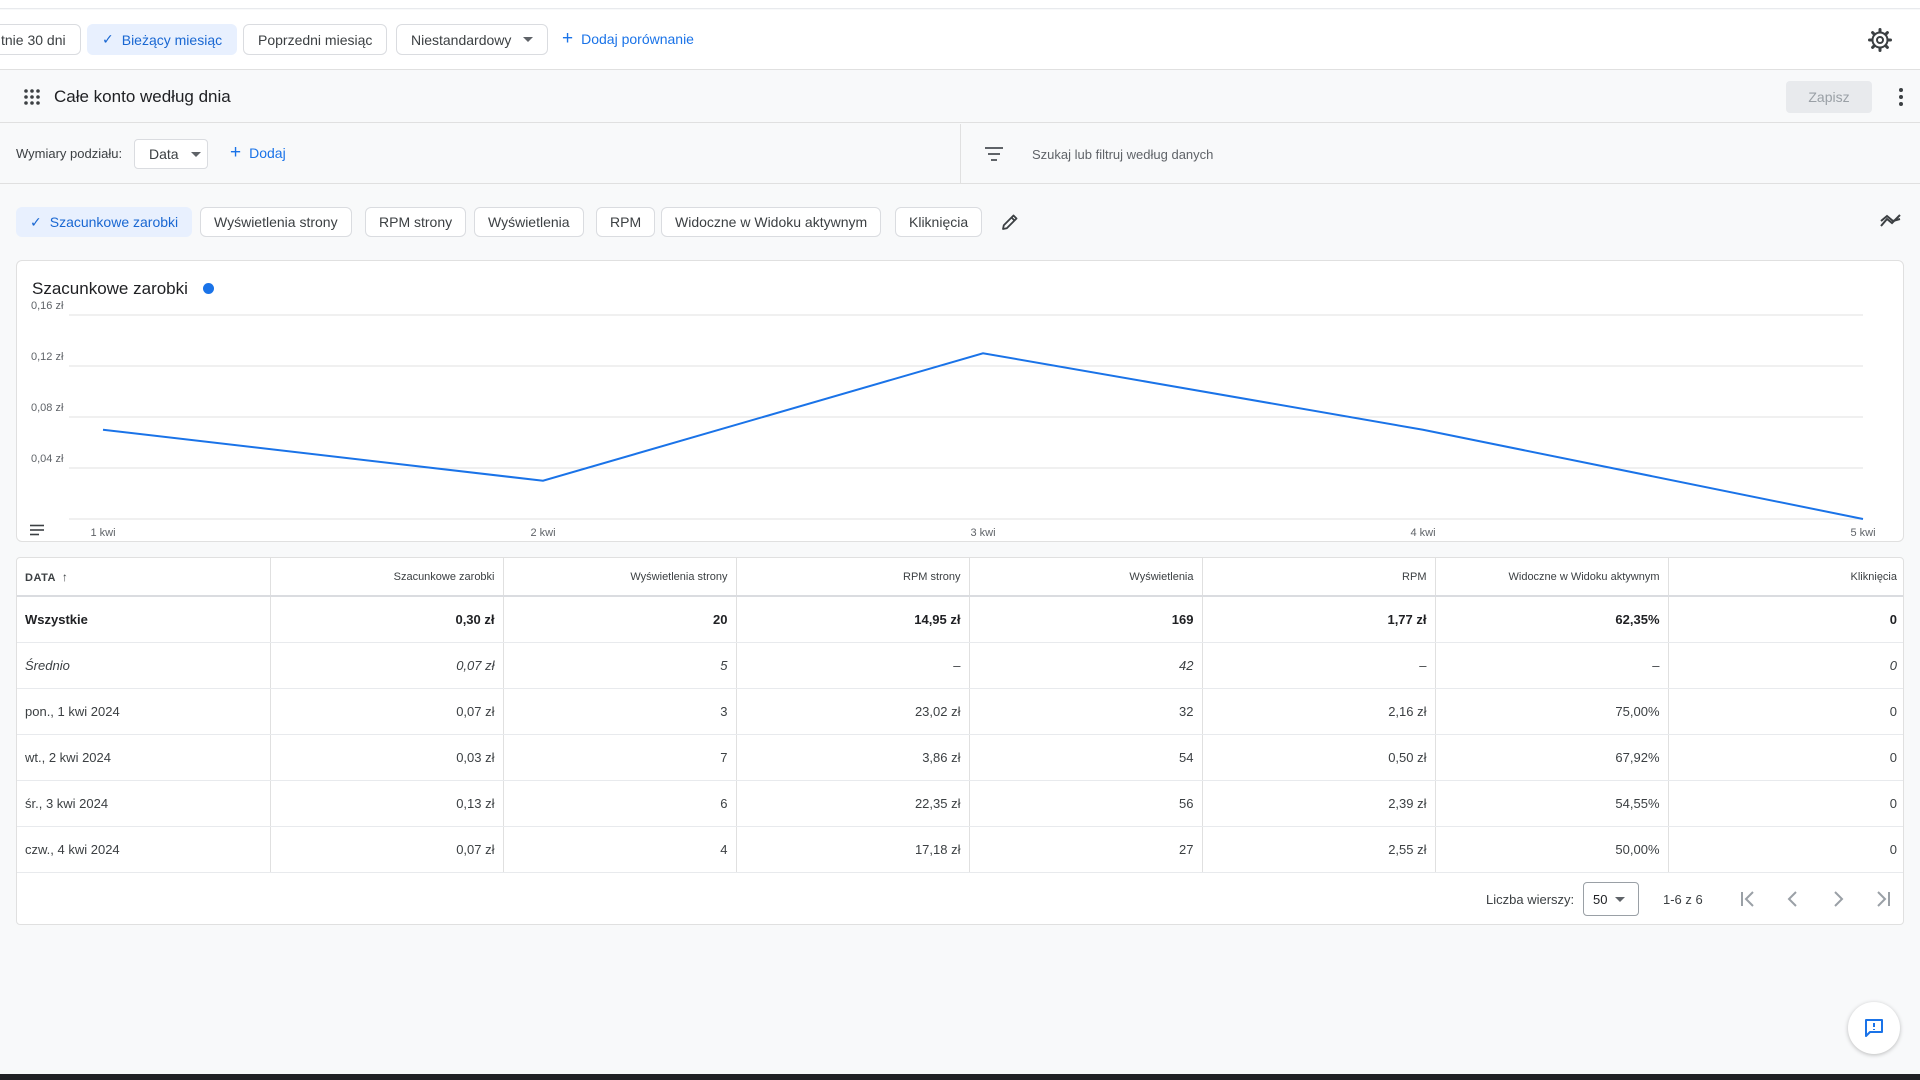 This screenshot has height=1080, width=1920. What do you see at coordinates (47, 306) in the screenshot?
I see `y-tick-label: 0,16 zł` at bounding box center [47, 306].